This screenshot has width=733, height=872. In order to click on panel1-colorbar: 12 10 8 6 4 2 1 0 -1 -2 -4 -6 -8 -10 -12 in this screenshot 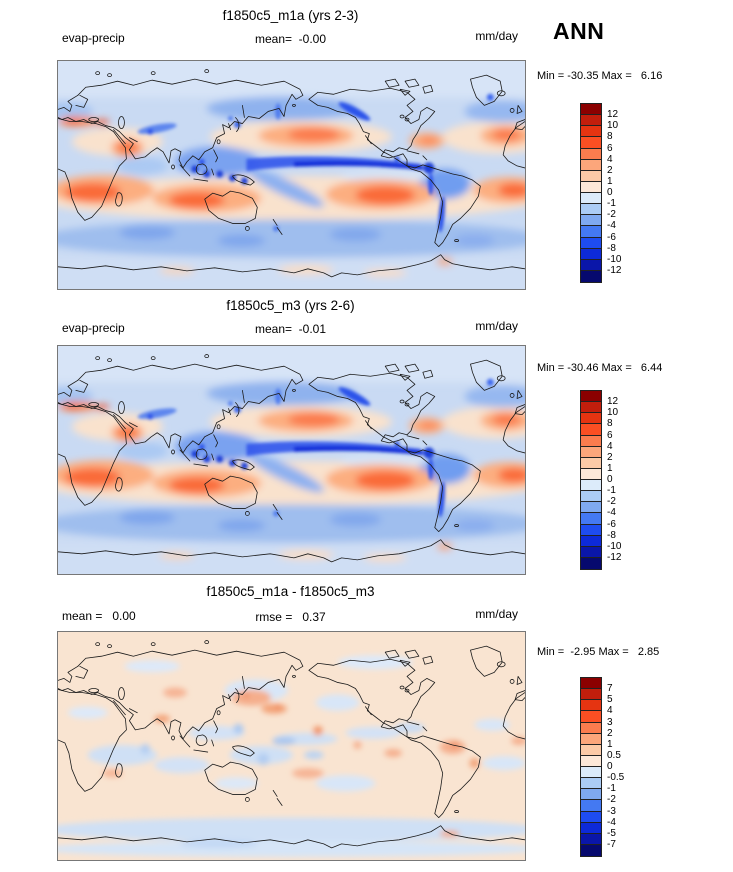, I will do `click(615, 193)`.